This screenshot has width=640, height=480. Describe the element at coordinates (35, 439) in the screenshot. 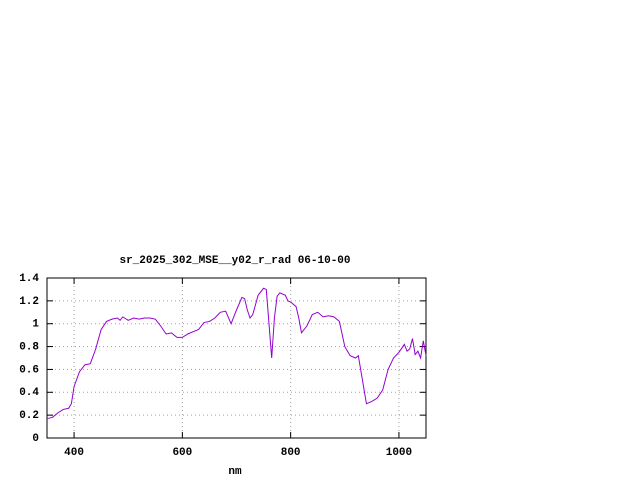

I see `y-tick-label: 0` at that location.